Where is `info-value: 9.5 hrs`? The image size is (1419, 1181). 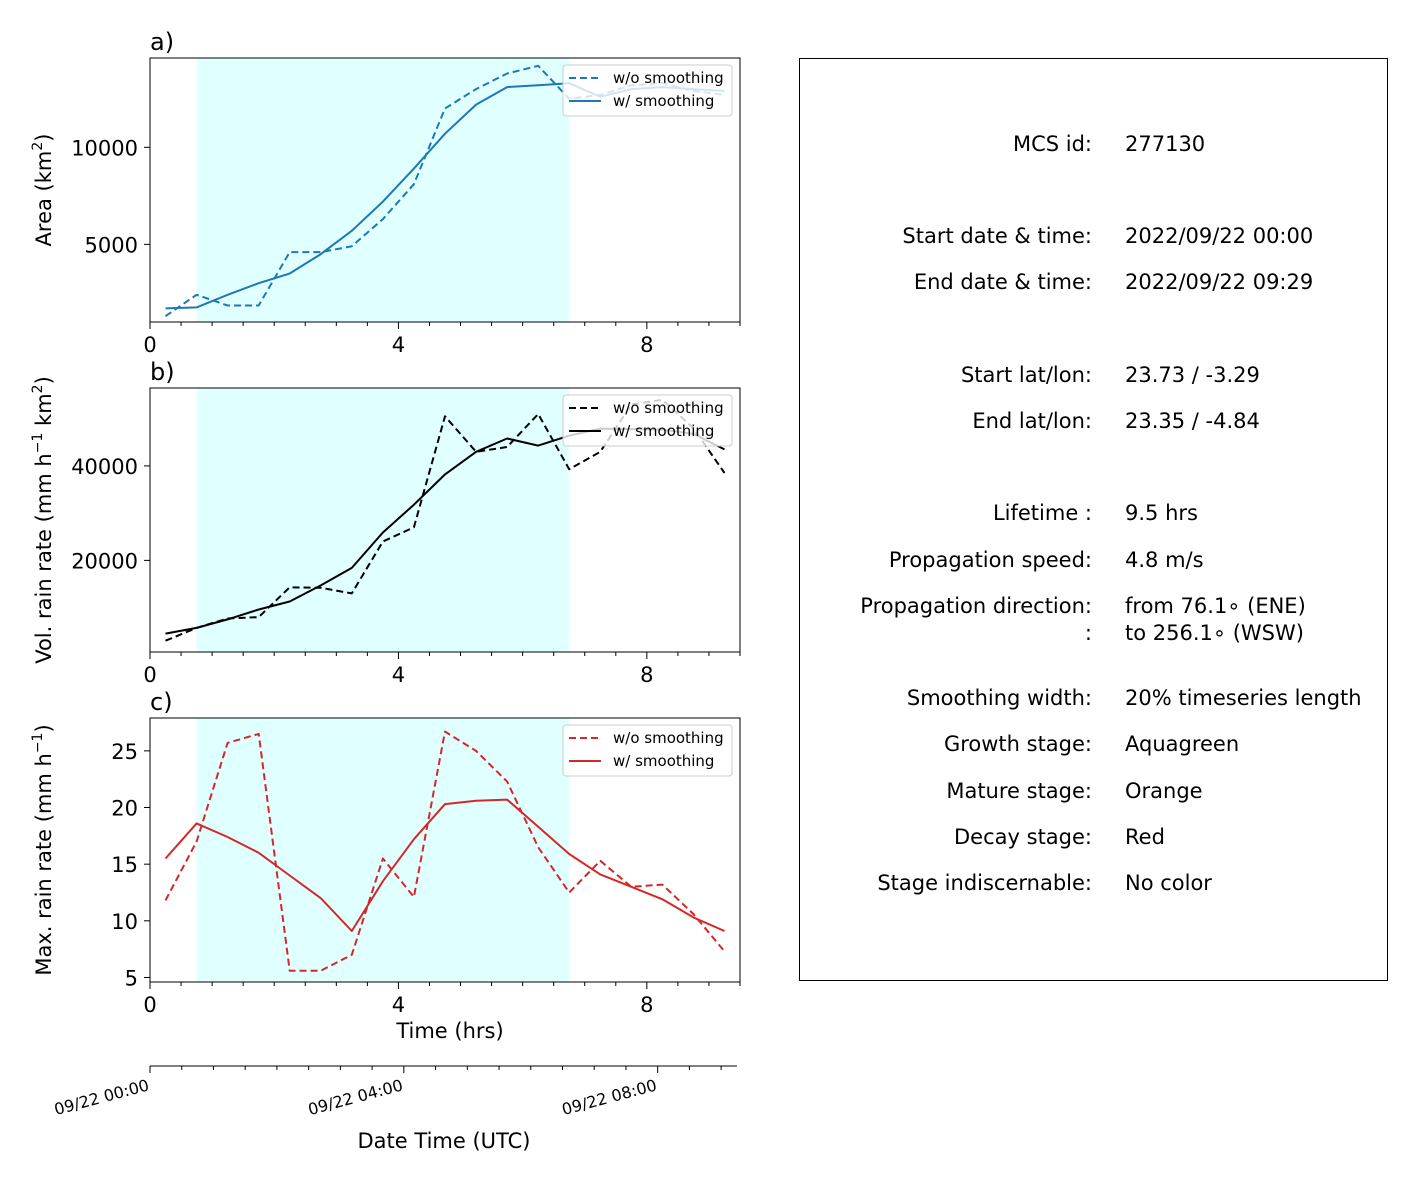 info-value: 9.5 hrs is located at coordinates (1161, 513).